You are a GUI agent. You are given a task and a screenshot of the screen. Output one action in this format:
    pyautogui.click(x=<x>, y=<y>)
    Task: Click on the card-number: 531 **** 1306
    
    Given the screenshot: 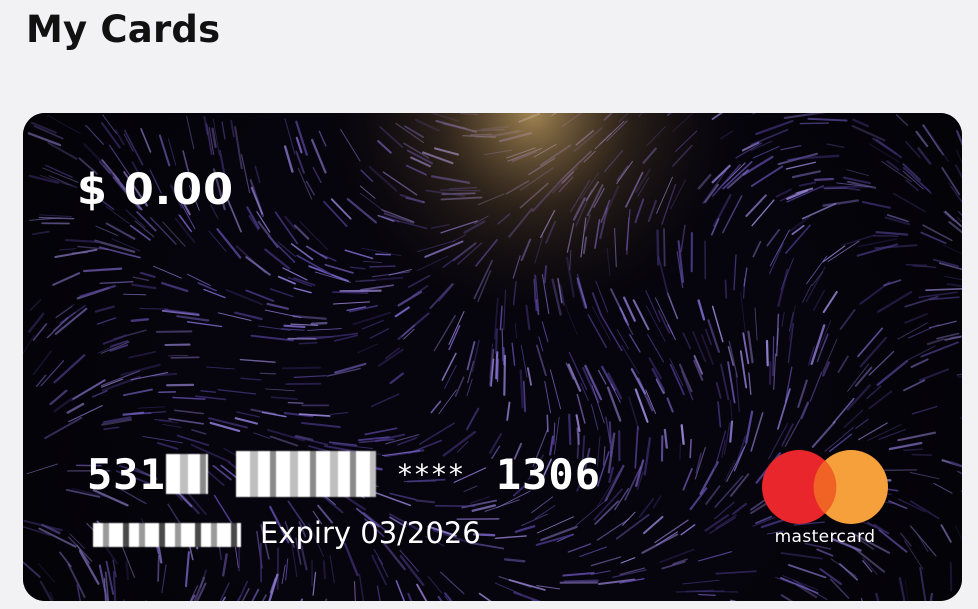 What is the action you would take?
    pyautogui.click(x=344, y=474)
    